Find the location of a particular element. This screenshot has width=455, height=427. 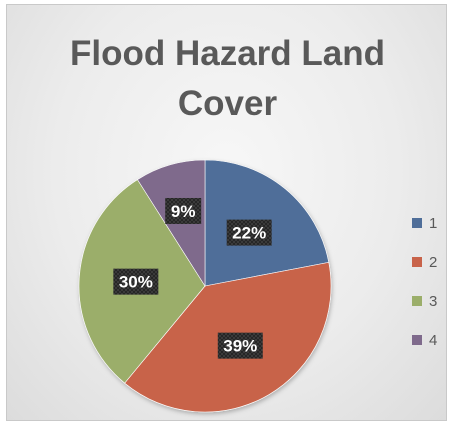

data-label-text: 39% is located at coordinates (240, 346).